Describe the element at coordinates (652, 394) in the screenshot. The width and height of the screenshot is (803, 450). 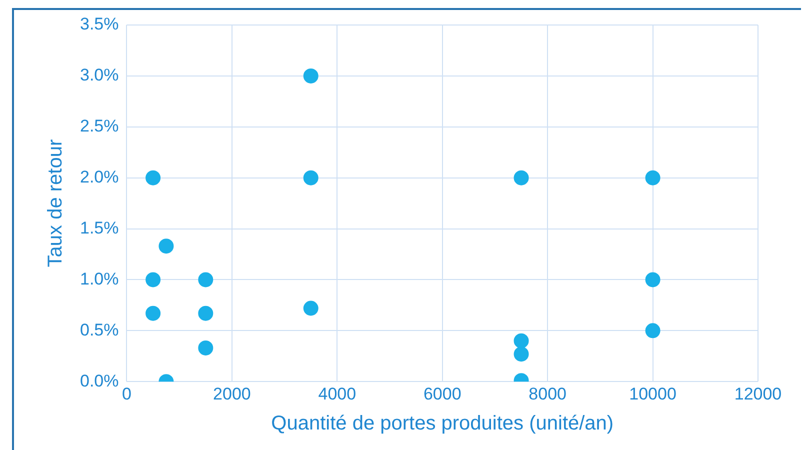
I see `x-tick-label: 10000` at that location.